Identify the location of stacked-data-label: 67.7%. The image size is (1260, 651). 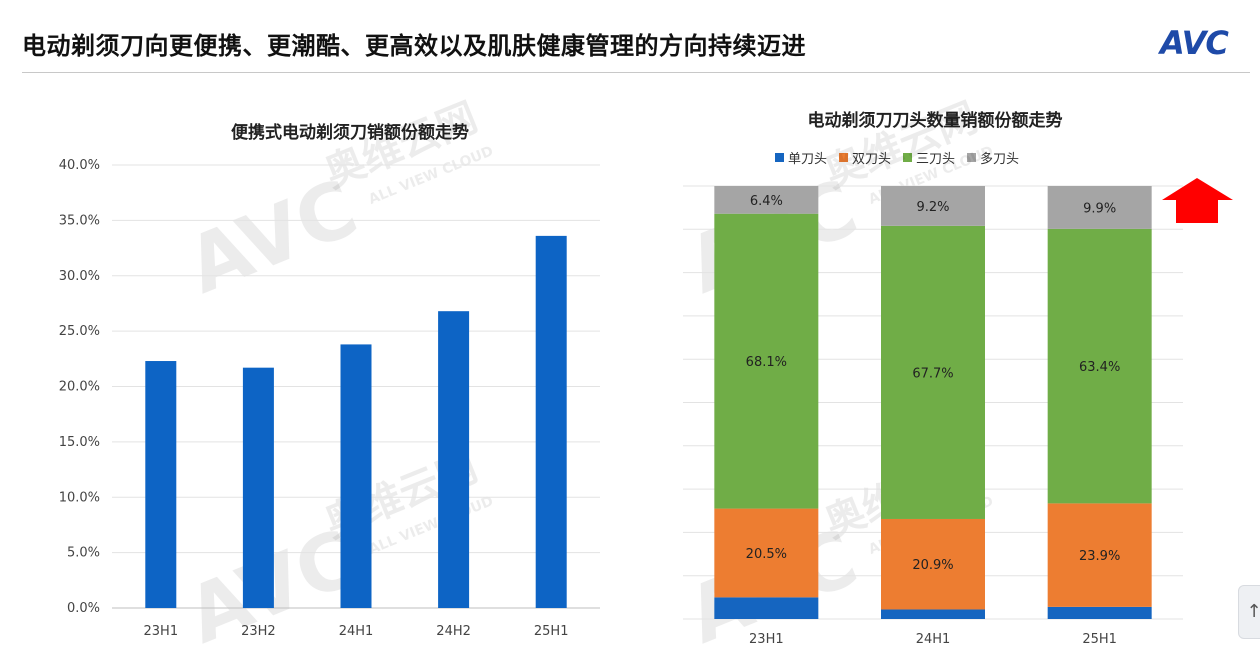
(932, 373).